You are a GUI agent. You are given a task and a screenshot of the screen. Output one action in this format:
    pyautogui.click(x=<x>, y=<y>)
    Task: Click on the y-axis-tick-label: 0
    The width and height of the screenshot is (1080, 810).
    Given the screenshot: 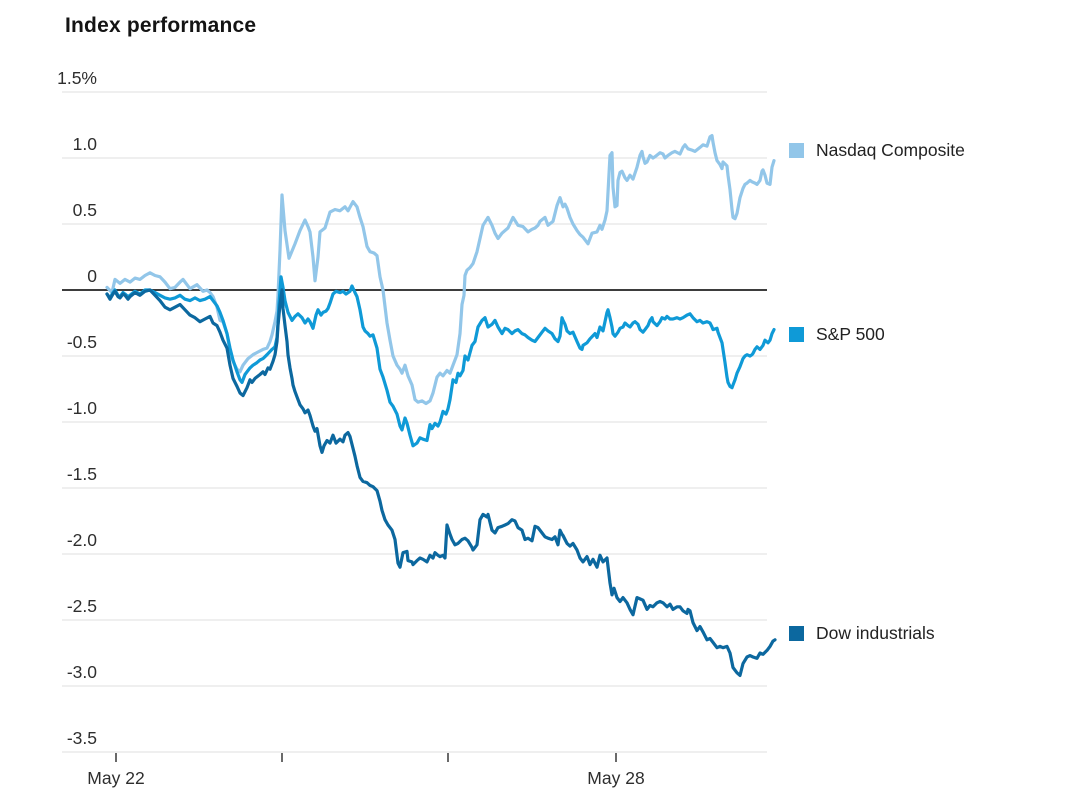 What is the action you would take?
    pyautogui.click(x=92, y=276)
    